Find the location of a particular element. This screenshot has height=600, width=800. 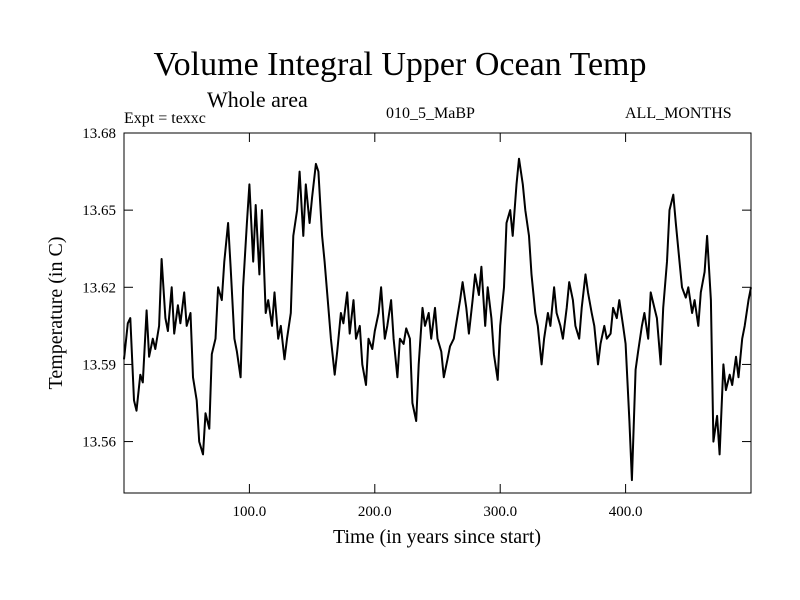

chart-title: Volume Integral Upper Ocean Temp is located at coordinates (400, 64).